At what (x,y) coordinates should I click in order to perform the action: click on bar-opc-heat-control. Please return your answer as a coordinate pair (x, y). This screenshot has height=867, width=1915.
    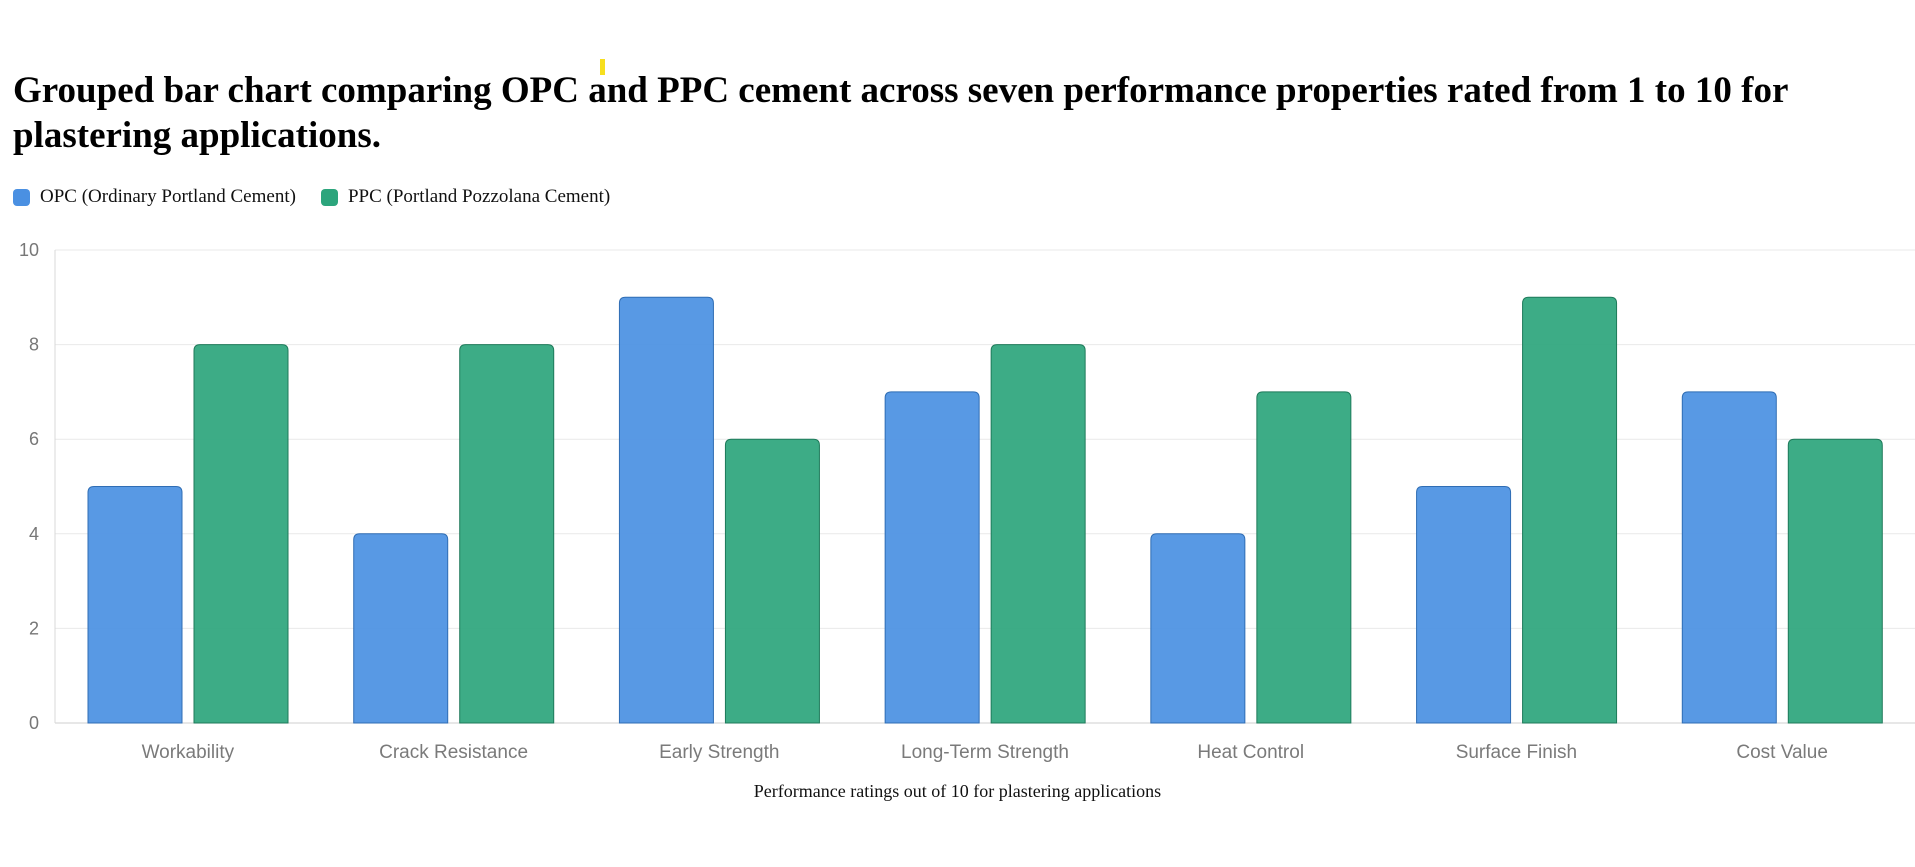
    Looking at the image, I should click on (1198, 628).